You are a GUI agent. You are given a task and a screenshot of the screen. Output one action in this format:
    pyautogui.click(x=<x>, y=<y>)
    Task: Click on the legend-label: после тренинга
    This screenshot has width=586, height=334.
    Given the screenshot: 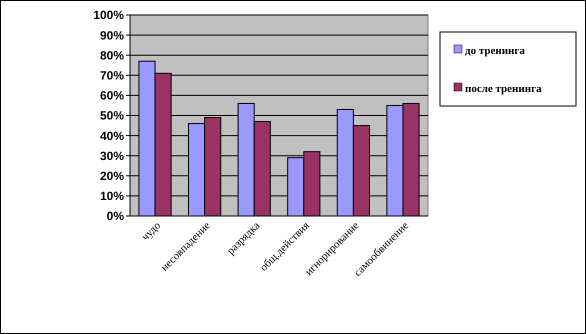 What is the action you would take?
    pyautogui.click(x=503, y=88)
    